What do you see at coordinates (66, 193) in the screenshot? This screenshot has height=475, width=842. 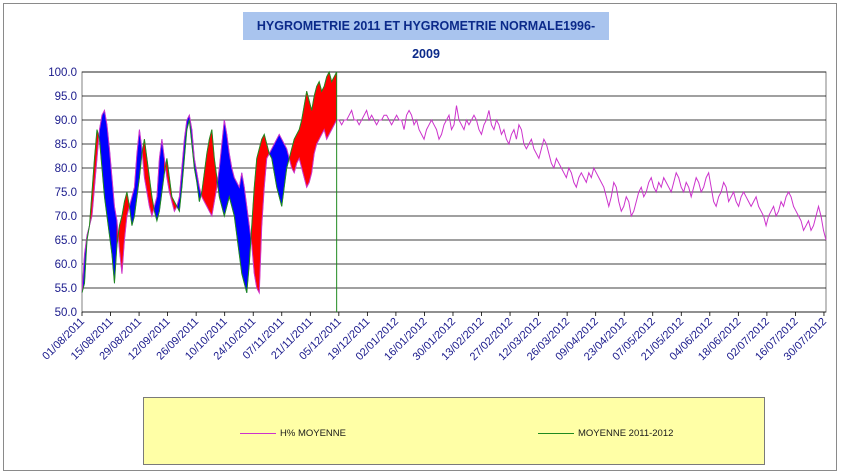 I see `y-tick-label: 75.0` at bounding box center [66, 193].